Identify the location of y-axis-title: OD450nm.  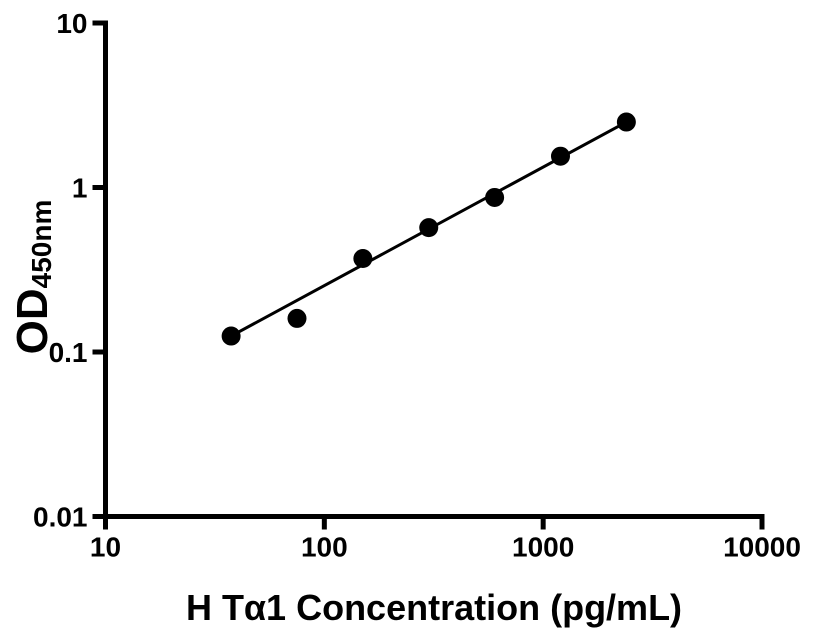
(32, 277).